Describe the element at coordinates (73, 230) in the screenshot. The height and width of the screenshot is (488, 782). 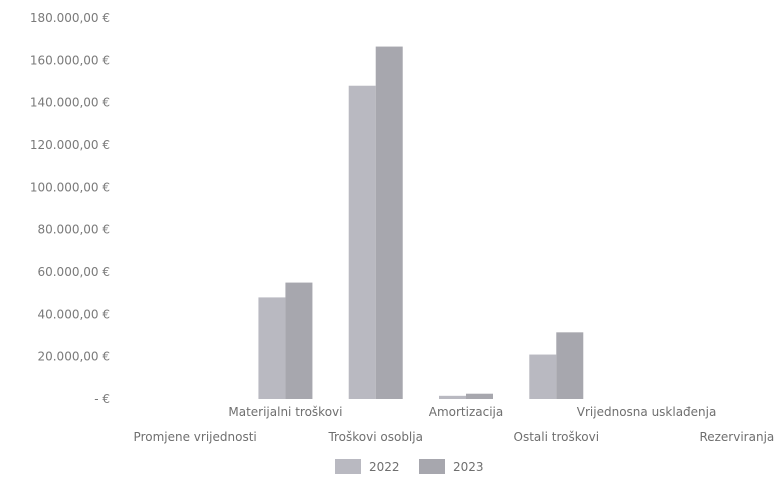
I see `y-tick-label: 80.000,00 €` at that location.